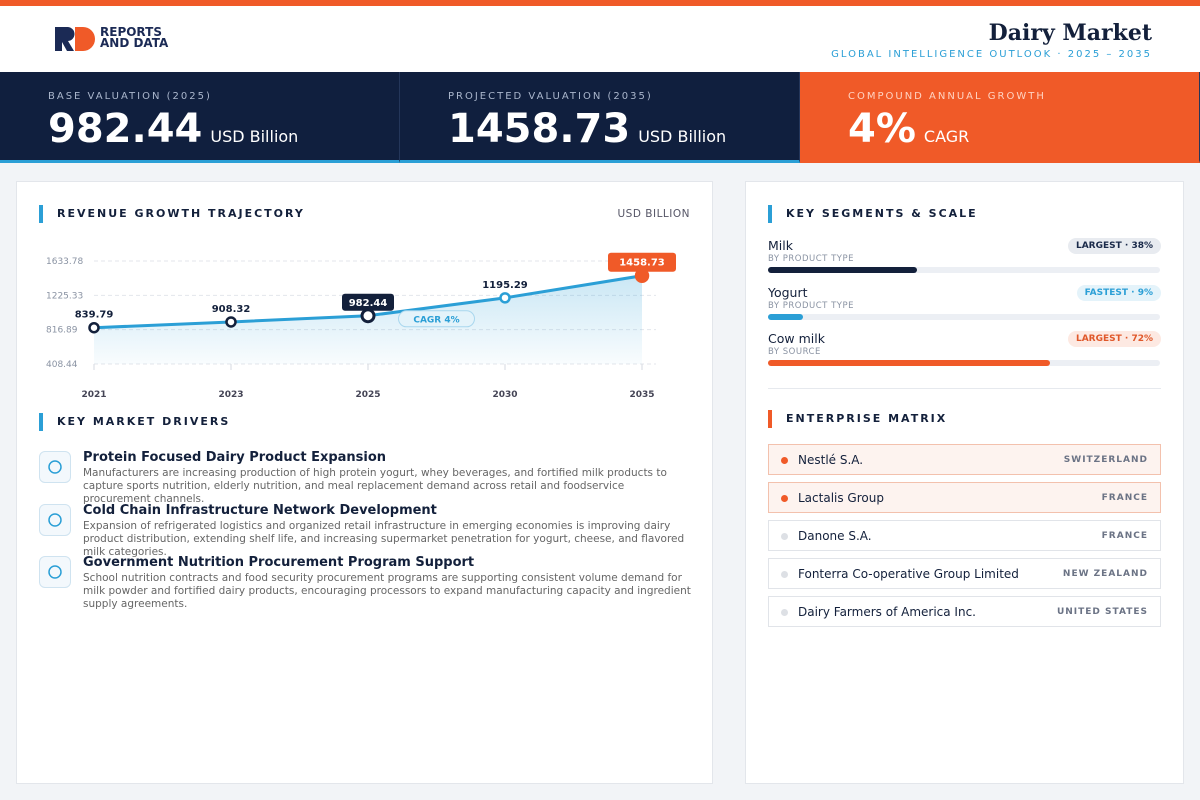 Image resolution: width=1200 pixels, height=800 pixels. Describe the element at coordinates (841, 498) in the screenshot. I see `enterprise-name: Lactalis Group` at that location.